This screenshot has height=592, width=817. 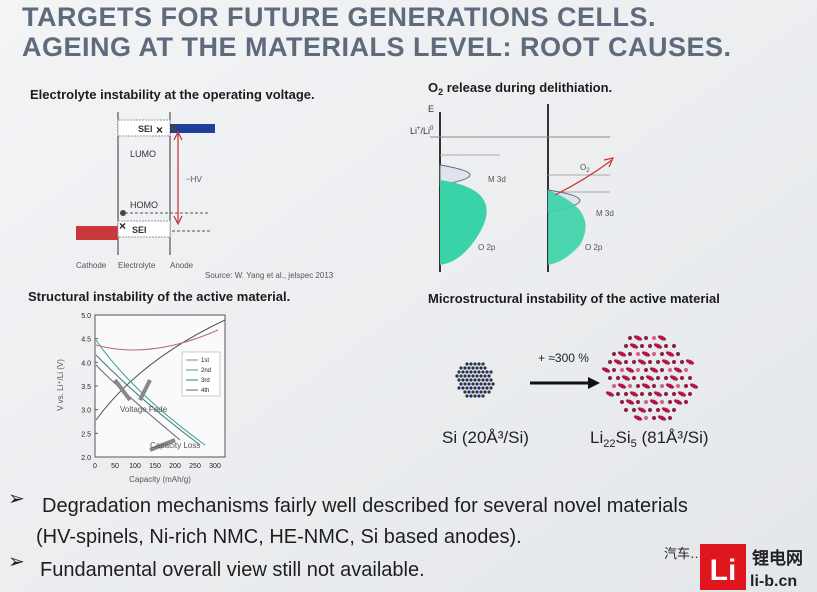 I want to click on material-label: Si (20Å³/Si), so click(x=485, y=437).